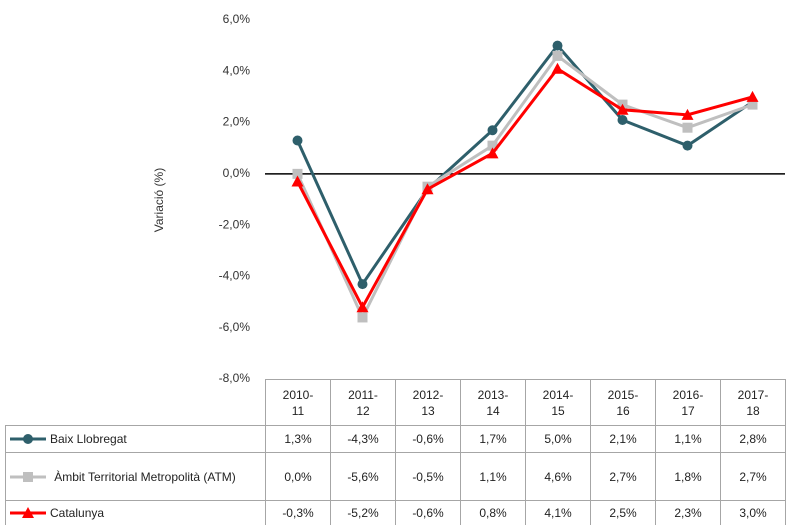 The image size is (786, 525). Describe the element at coordinates (235, 224) in the screenshot. I see `y-tick-label: -2,0%` at that location.